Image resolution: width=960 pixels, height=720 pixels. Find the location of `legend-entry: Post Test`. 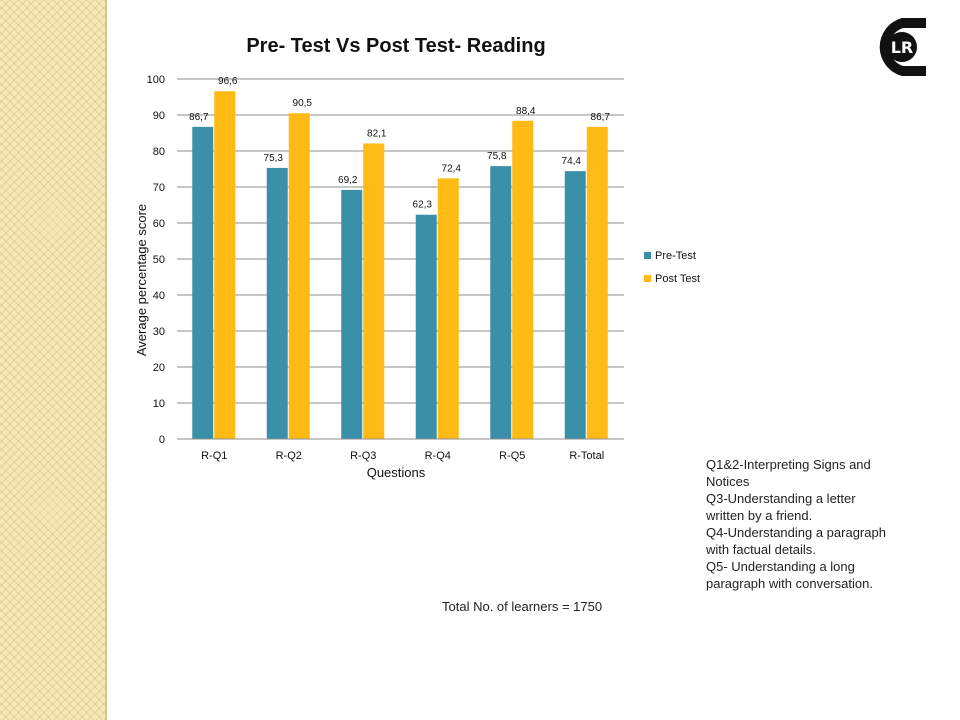

legend-entry: Post Test is located at coordinates (677, 279).